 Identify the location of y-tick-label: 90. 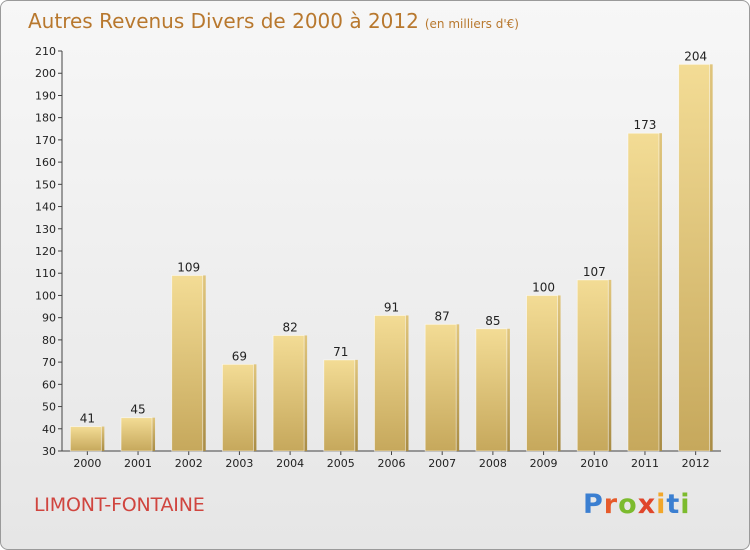
(49, 318).